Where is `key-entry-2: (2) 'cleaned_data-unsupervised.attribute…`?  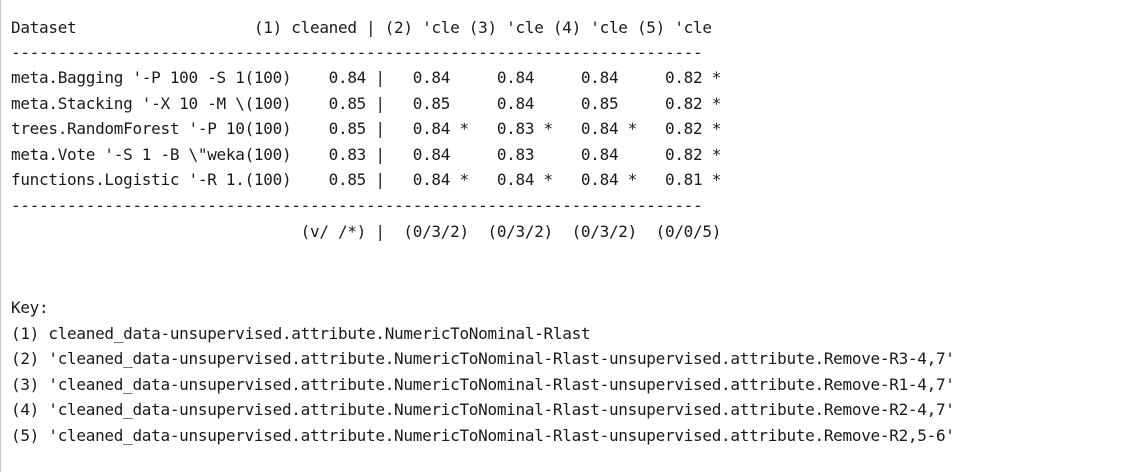 key-entry-2: (2) 'cleaned_data-unsupervised.attribute… is located at coordinates (483, 359).